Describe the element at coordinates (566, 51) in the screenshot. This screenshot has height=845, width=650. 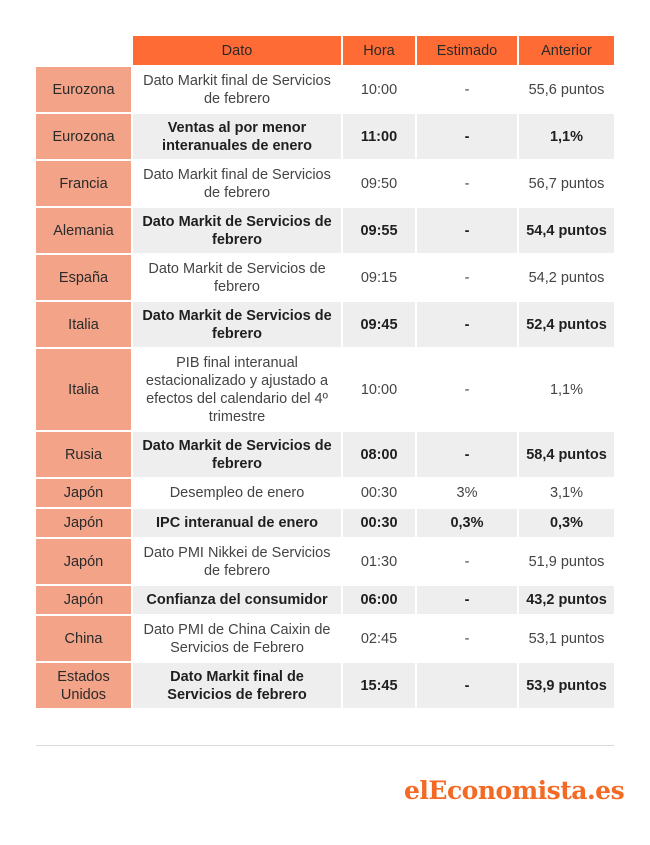
I see `header-anterior: Anterior` at that location.